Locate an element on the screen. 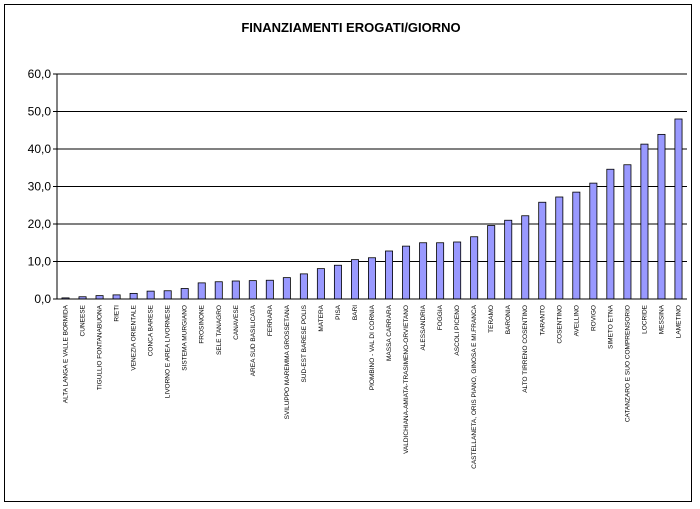 Image resolution: width=700 pixels, height=509 pixels. x-tick-label: AREA SUD BASILICATA is located at coordinates (253, 340).